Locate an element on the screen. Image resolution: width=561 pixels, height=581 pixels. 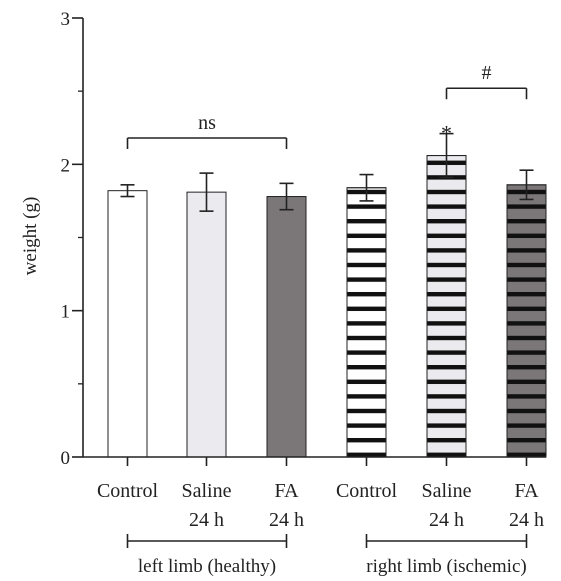
y-tick-label: 2 is located at coordinates (66, 165).